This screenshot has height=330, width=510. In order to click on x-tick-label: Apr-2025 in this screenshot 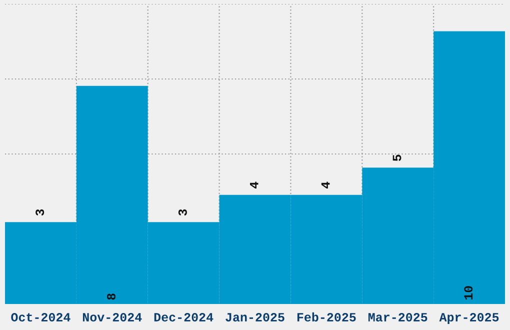, I will do `click(469, 318)`.